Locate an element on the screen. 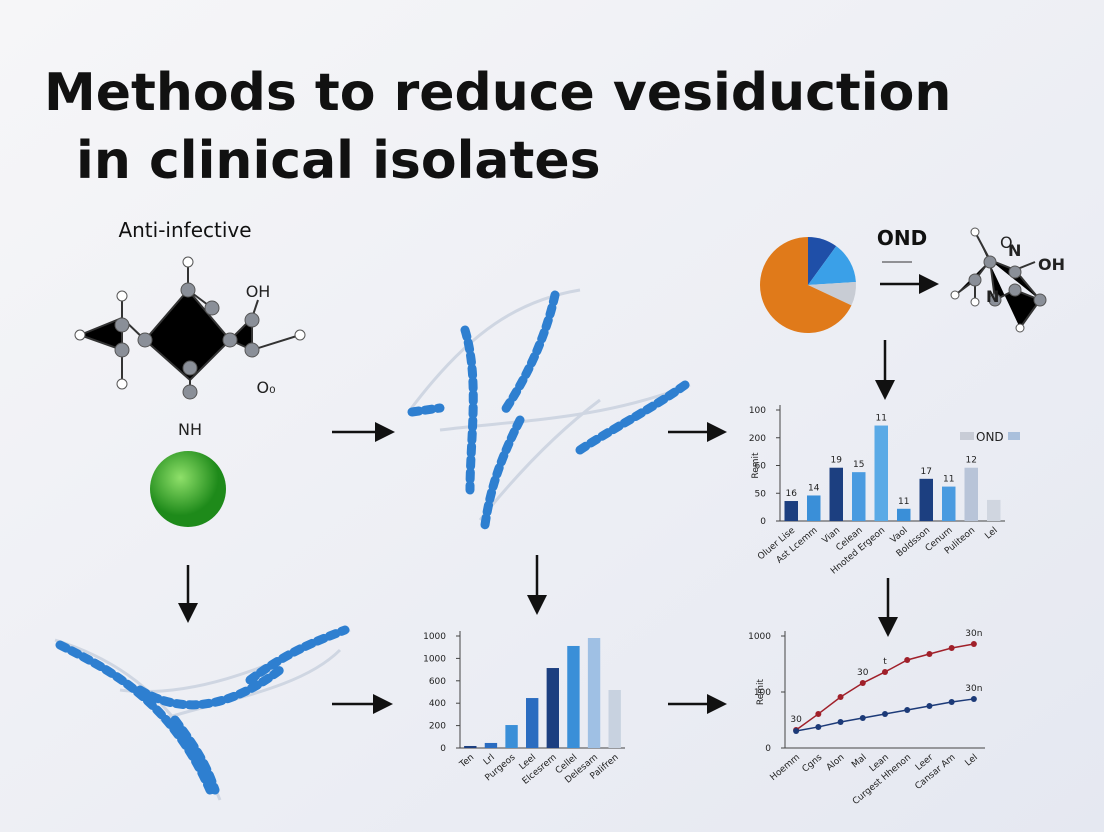  bar-annotation: 15 is located at coordinates (858, 465).